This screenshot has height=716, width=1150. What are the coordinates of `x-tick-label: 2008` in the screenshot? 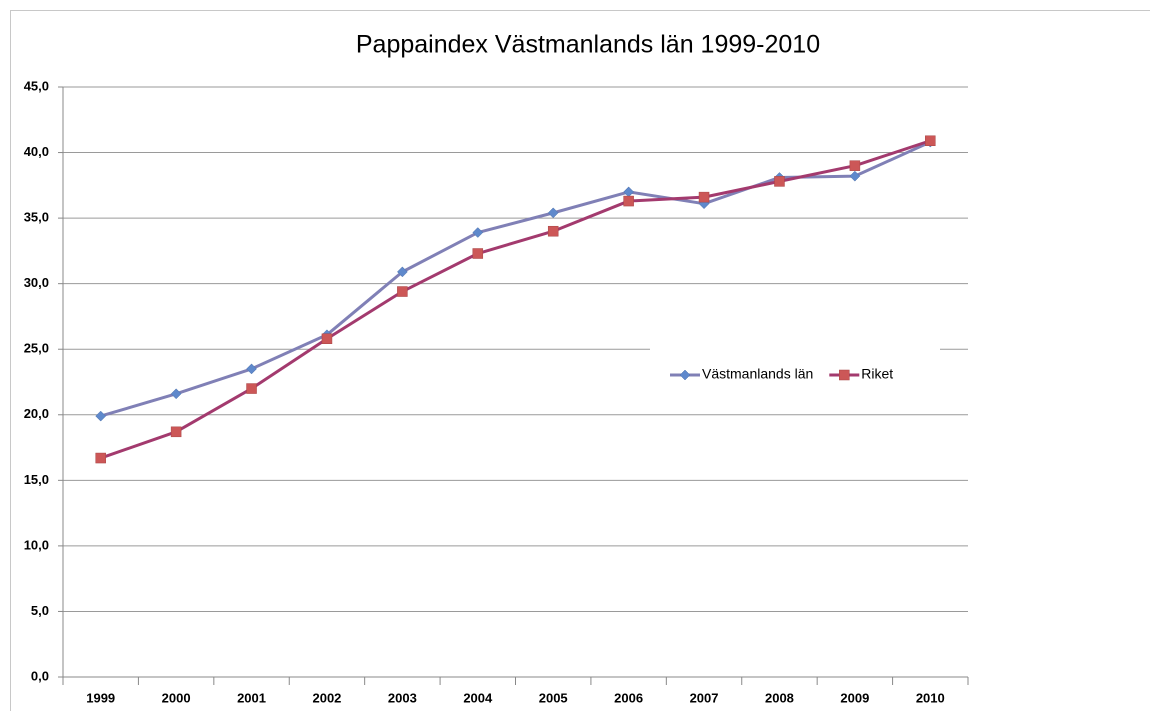 It's located at (779, 697).